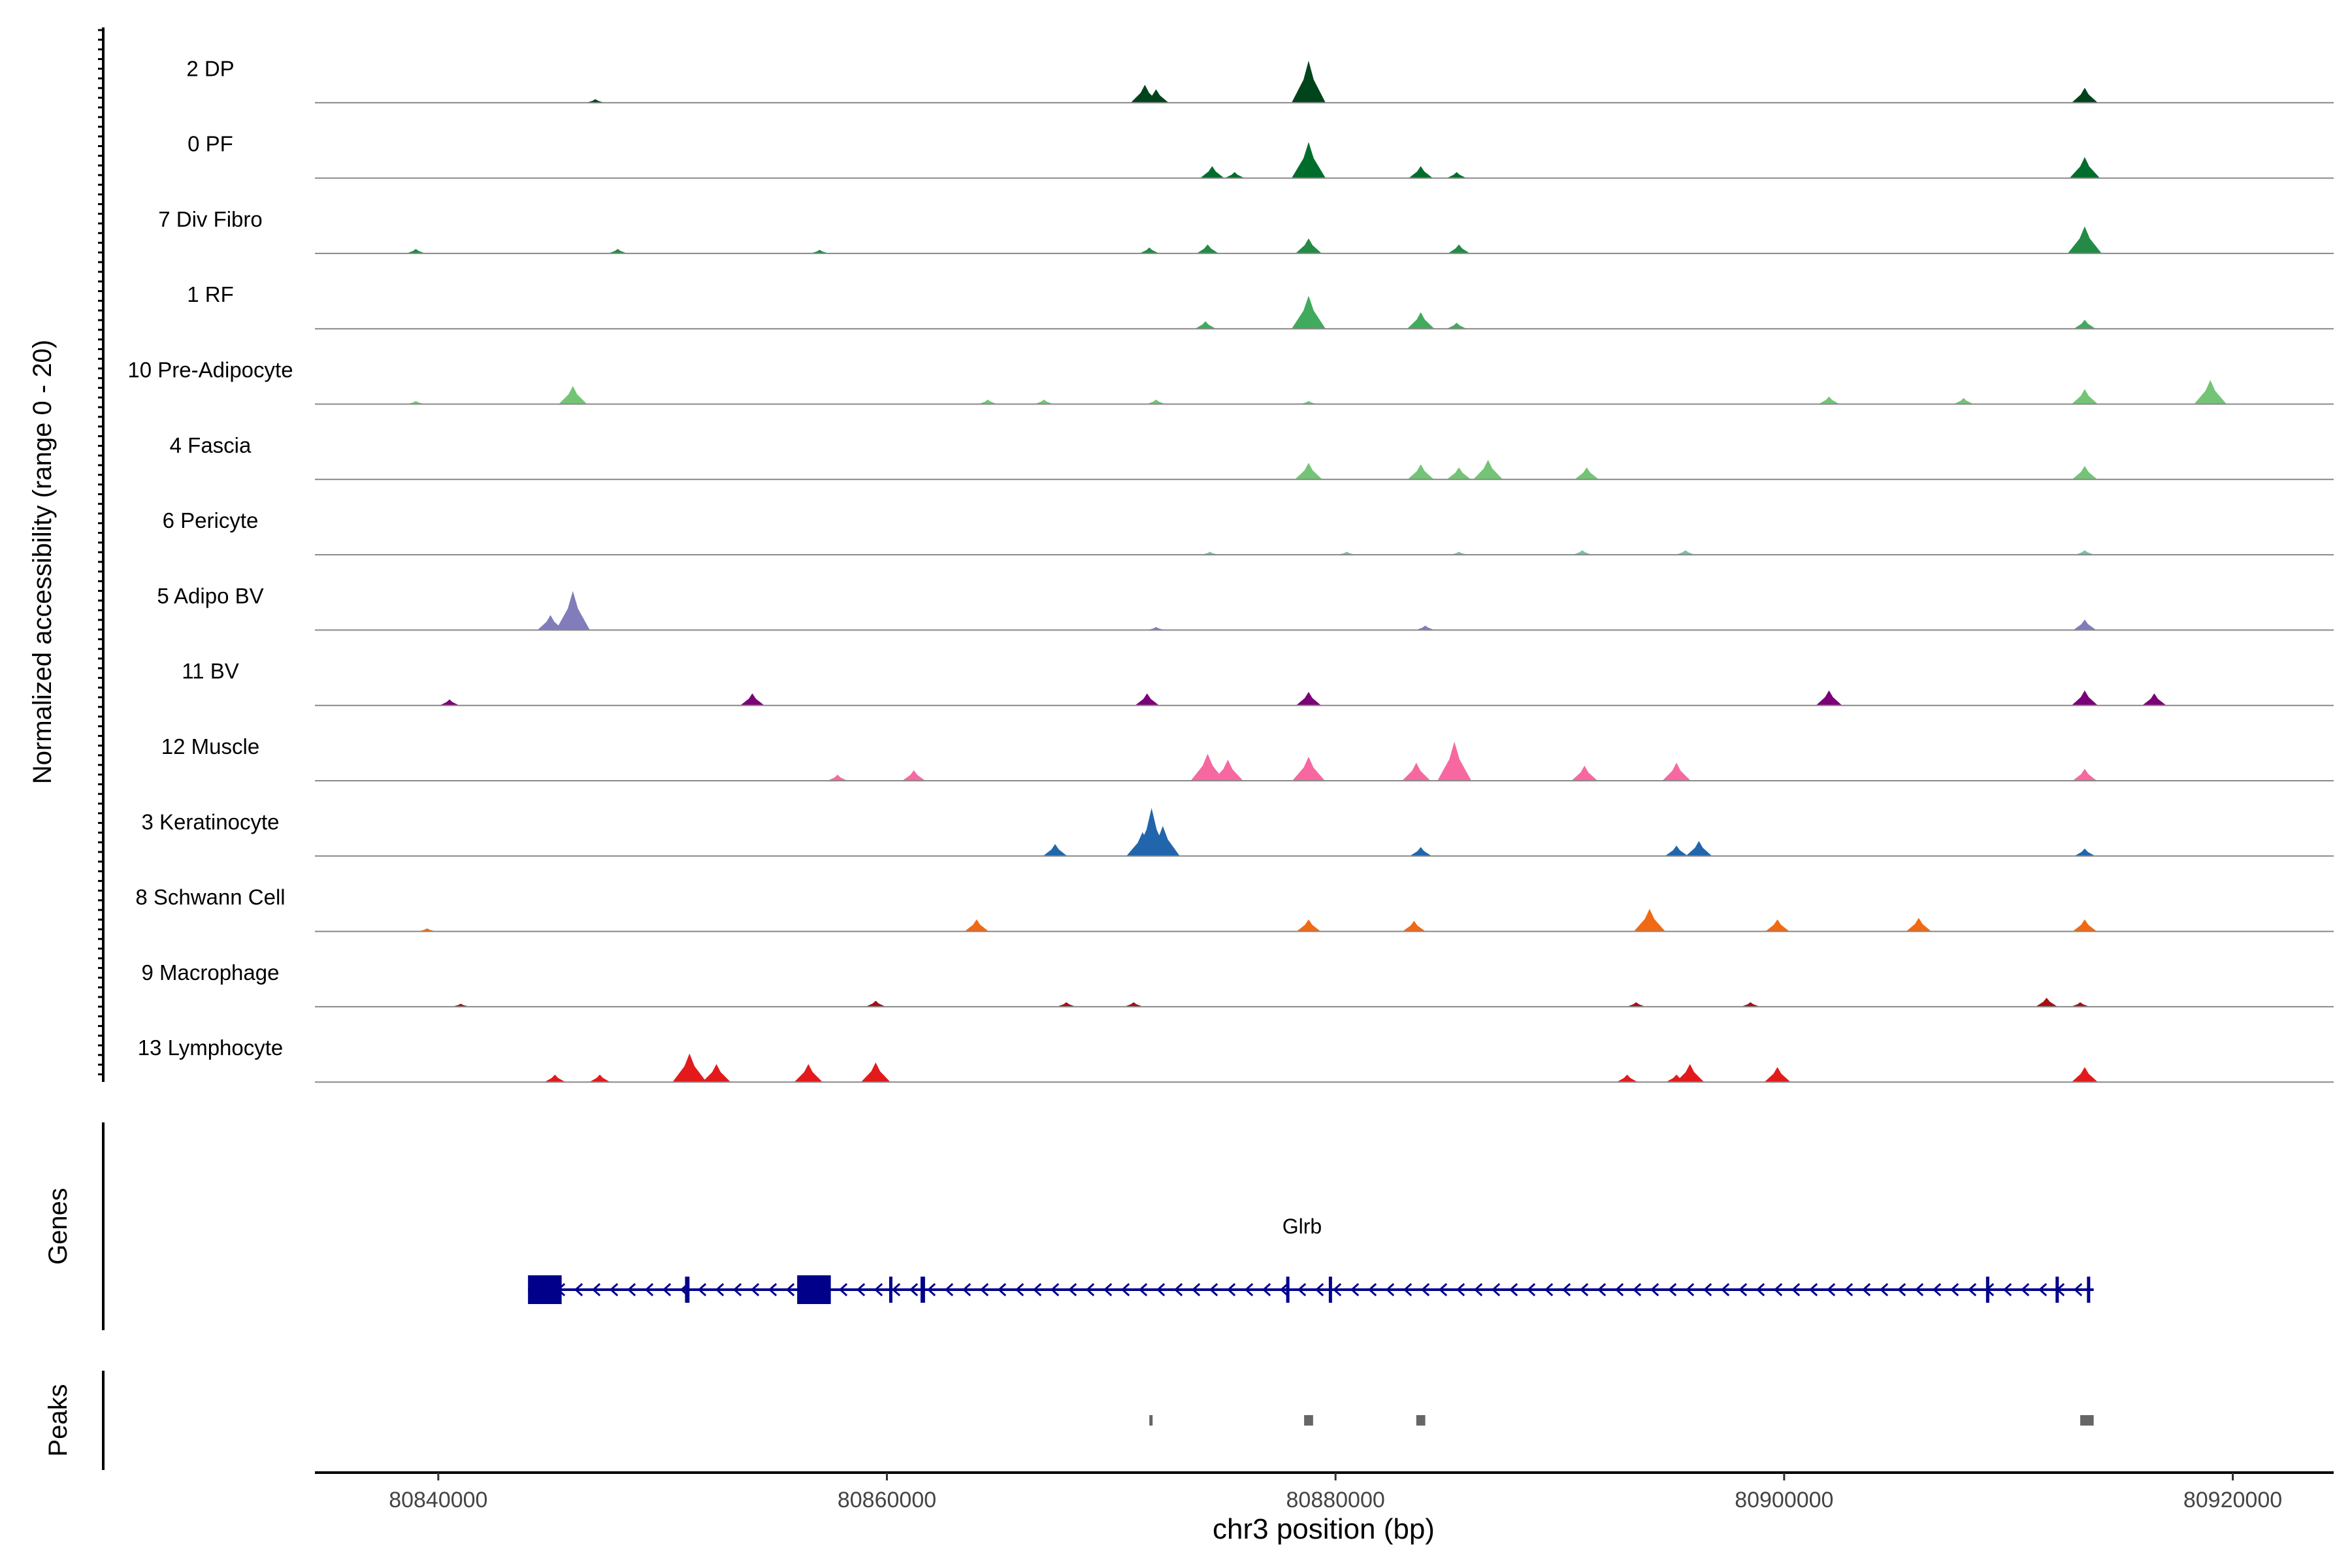 The height and width of the screenshot is (1568, 2352). I want to click on peaks-axis-label: Peaks, so click(58, 1420).